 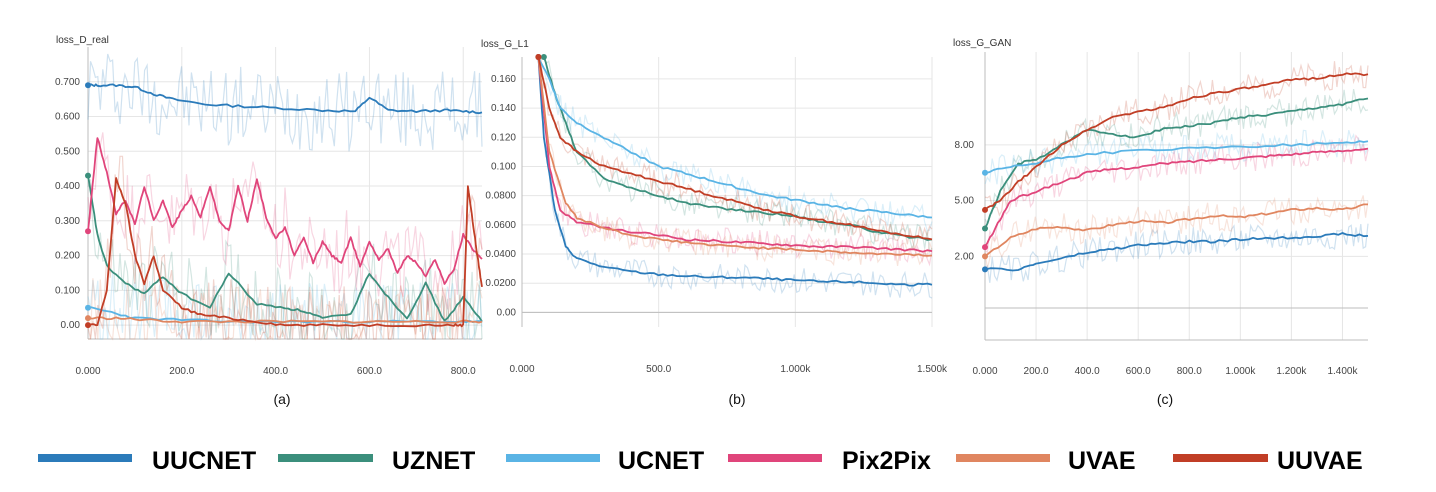 I want to click on y-tick-label: 0.500, so click(x=67, y=151).